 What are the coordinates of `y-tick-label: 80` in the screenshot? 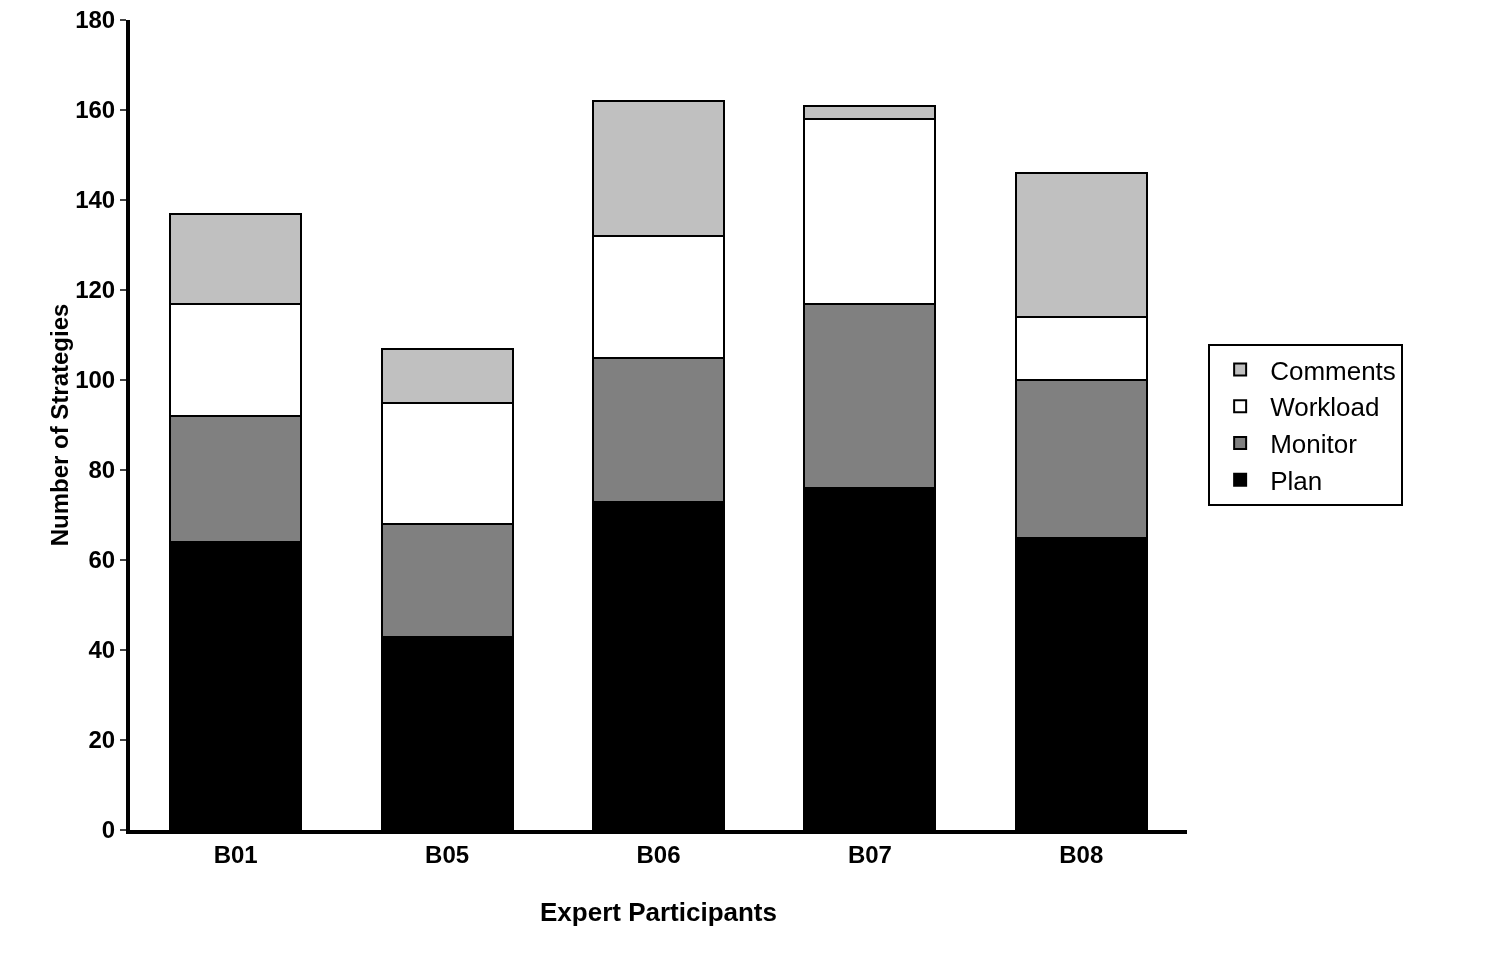 It's located at (102, 470).